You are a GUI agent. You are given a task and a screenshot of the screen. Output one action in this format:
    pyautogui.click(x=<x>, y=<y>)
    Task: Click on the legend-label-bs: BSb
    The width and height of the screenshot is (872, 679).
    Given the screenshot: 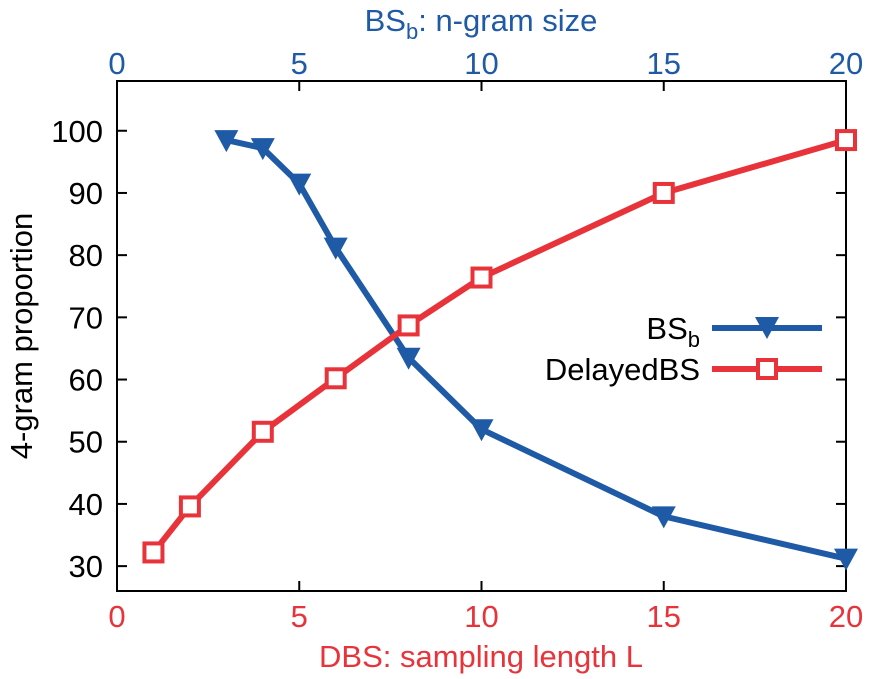 What is the action you would take?
    pyautogui.click(x=673, y=331)
    